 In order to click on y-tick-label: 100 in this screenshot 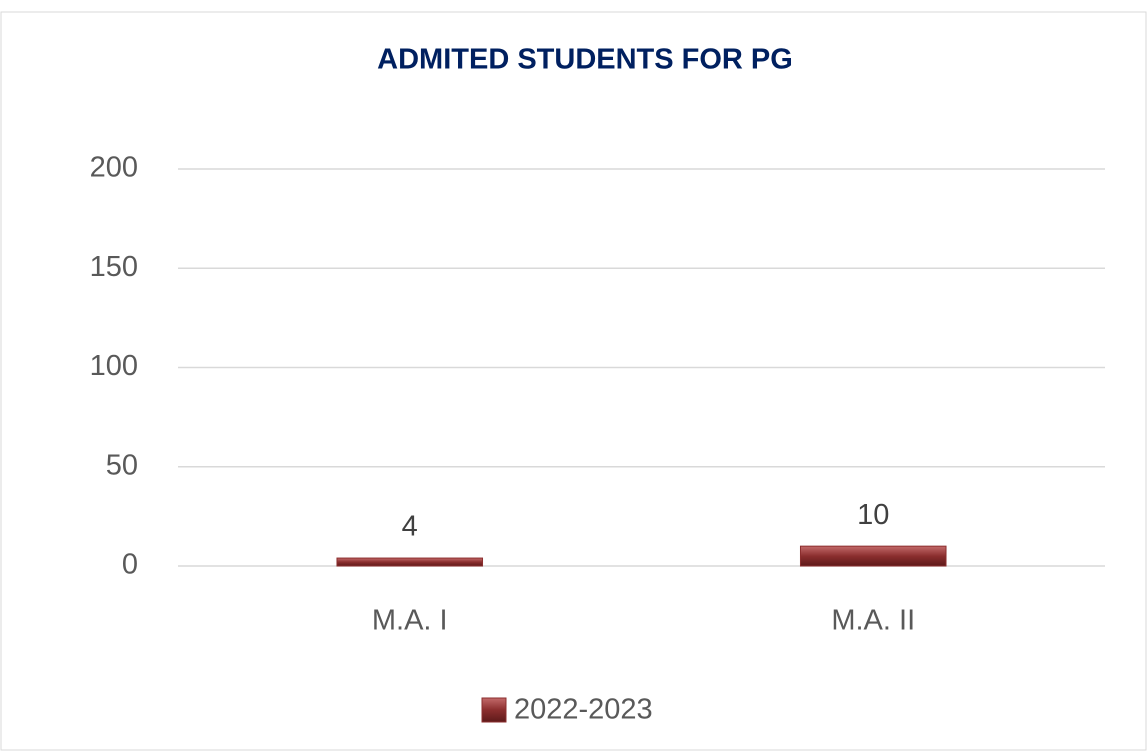, I will do `click(114, 366)`.